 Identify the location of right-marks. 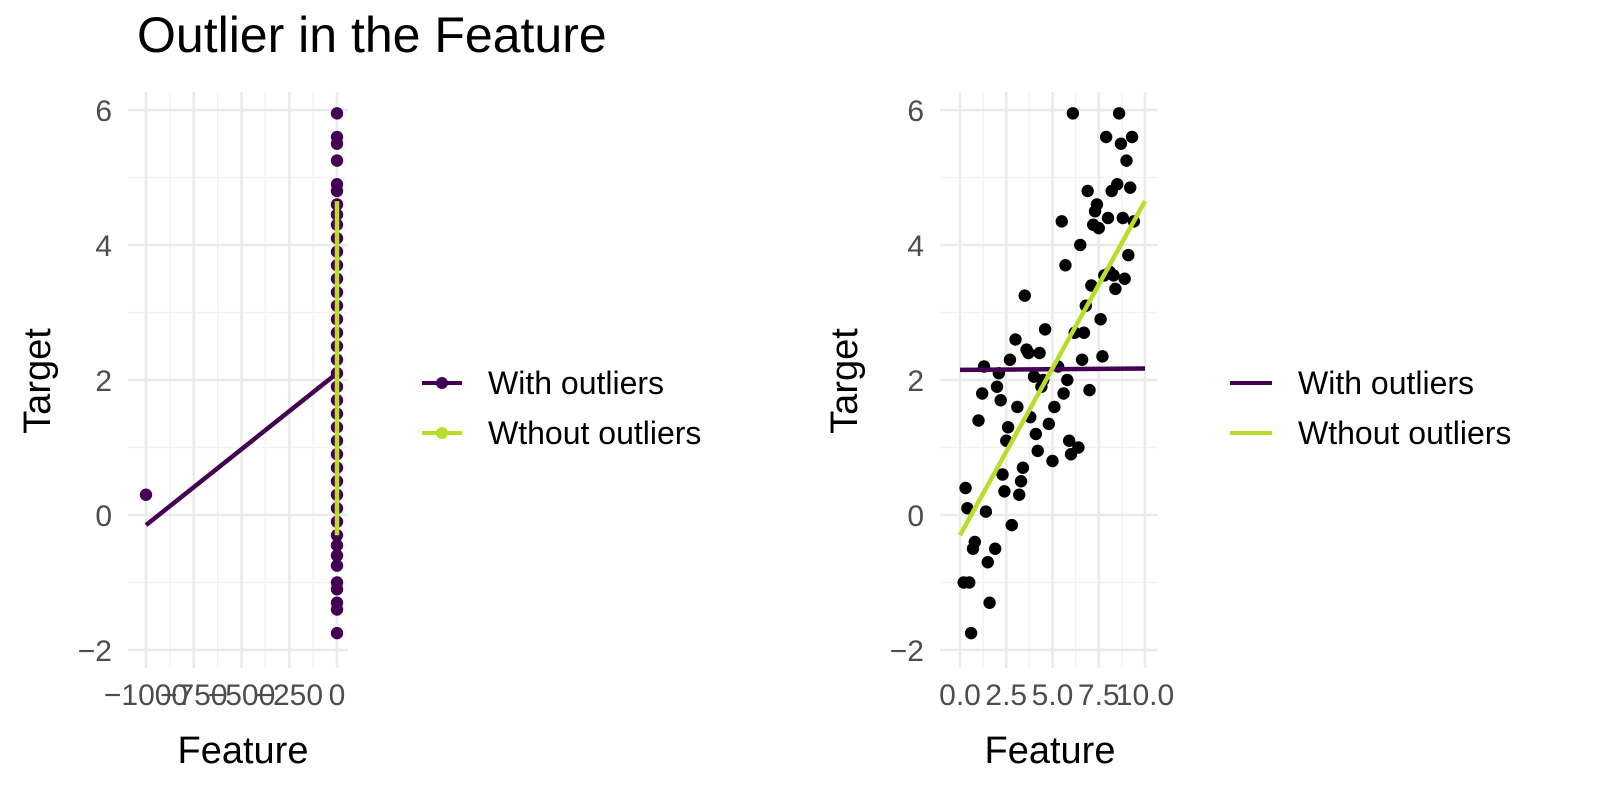
(1052, 373).